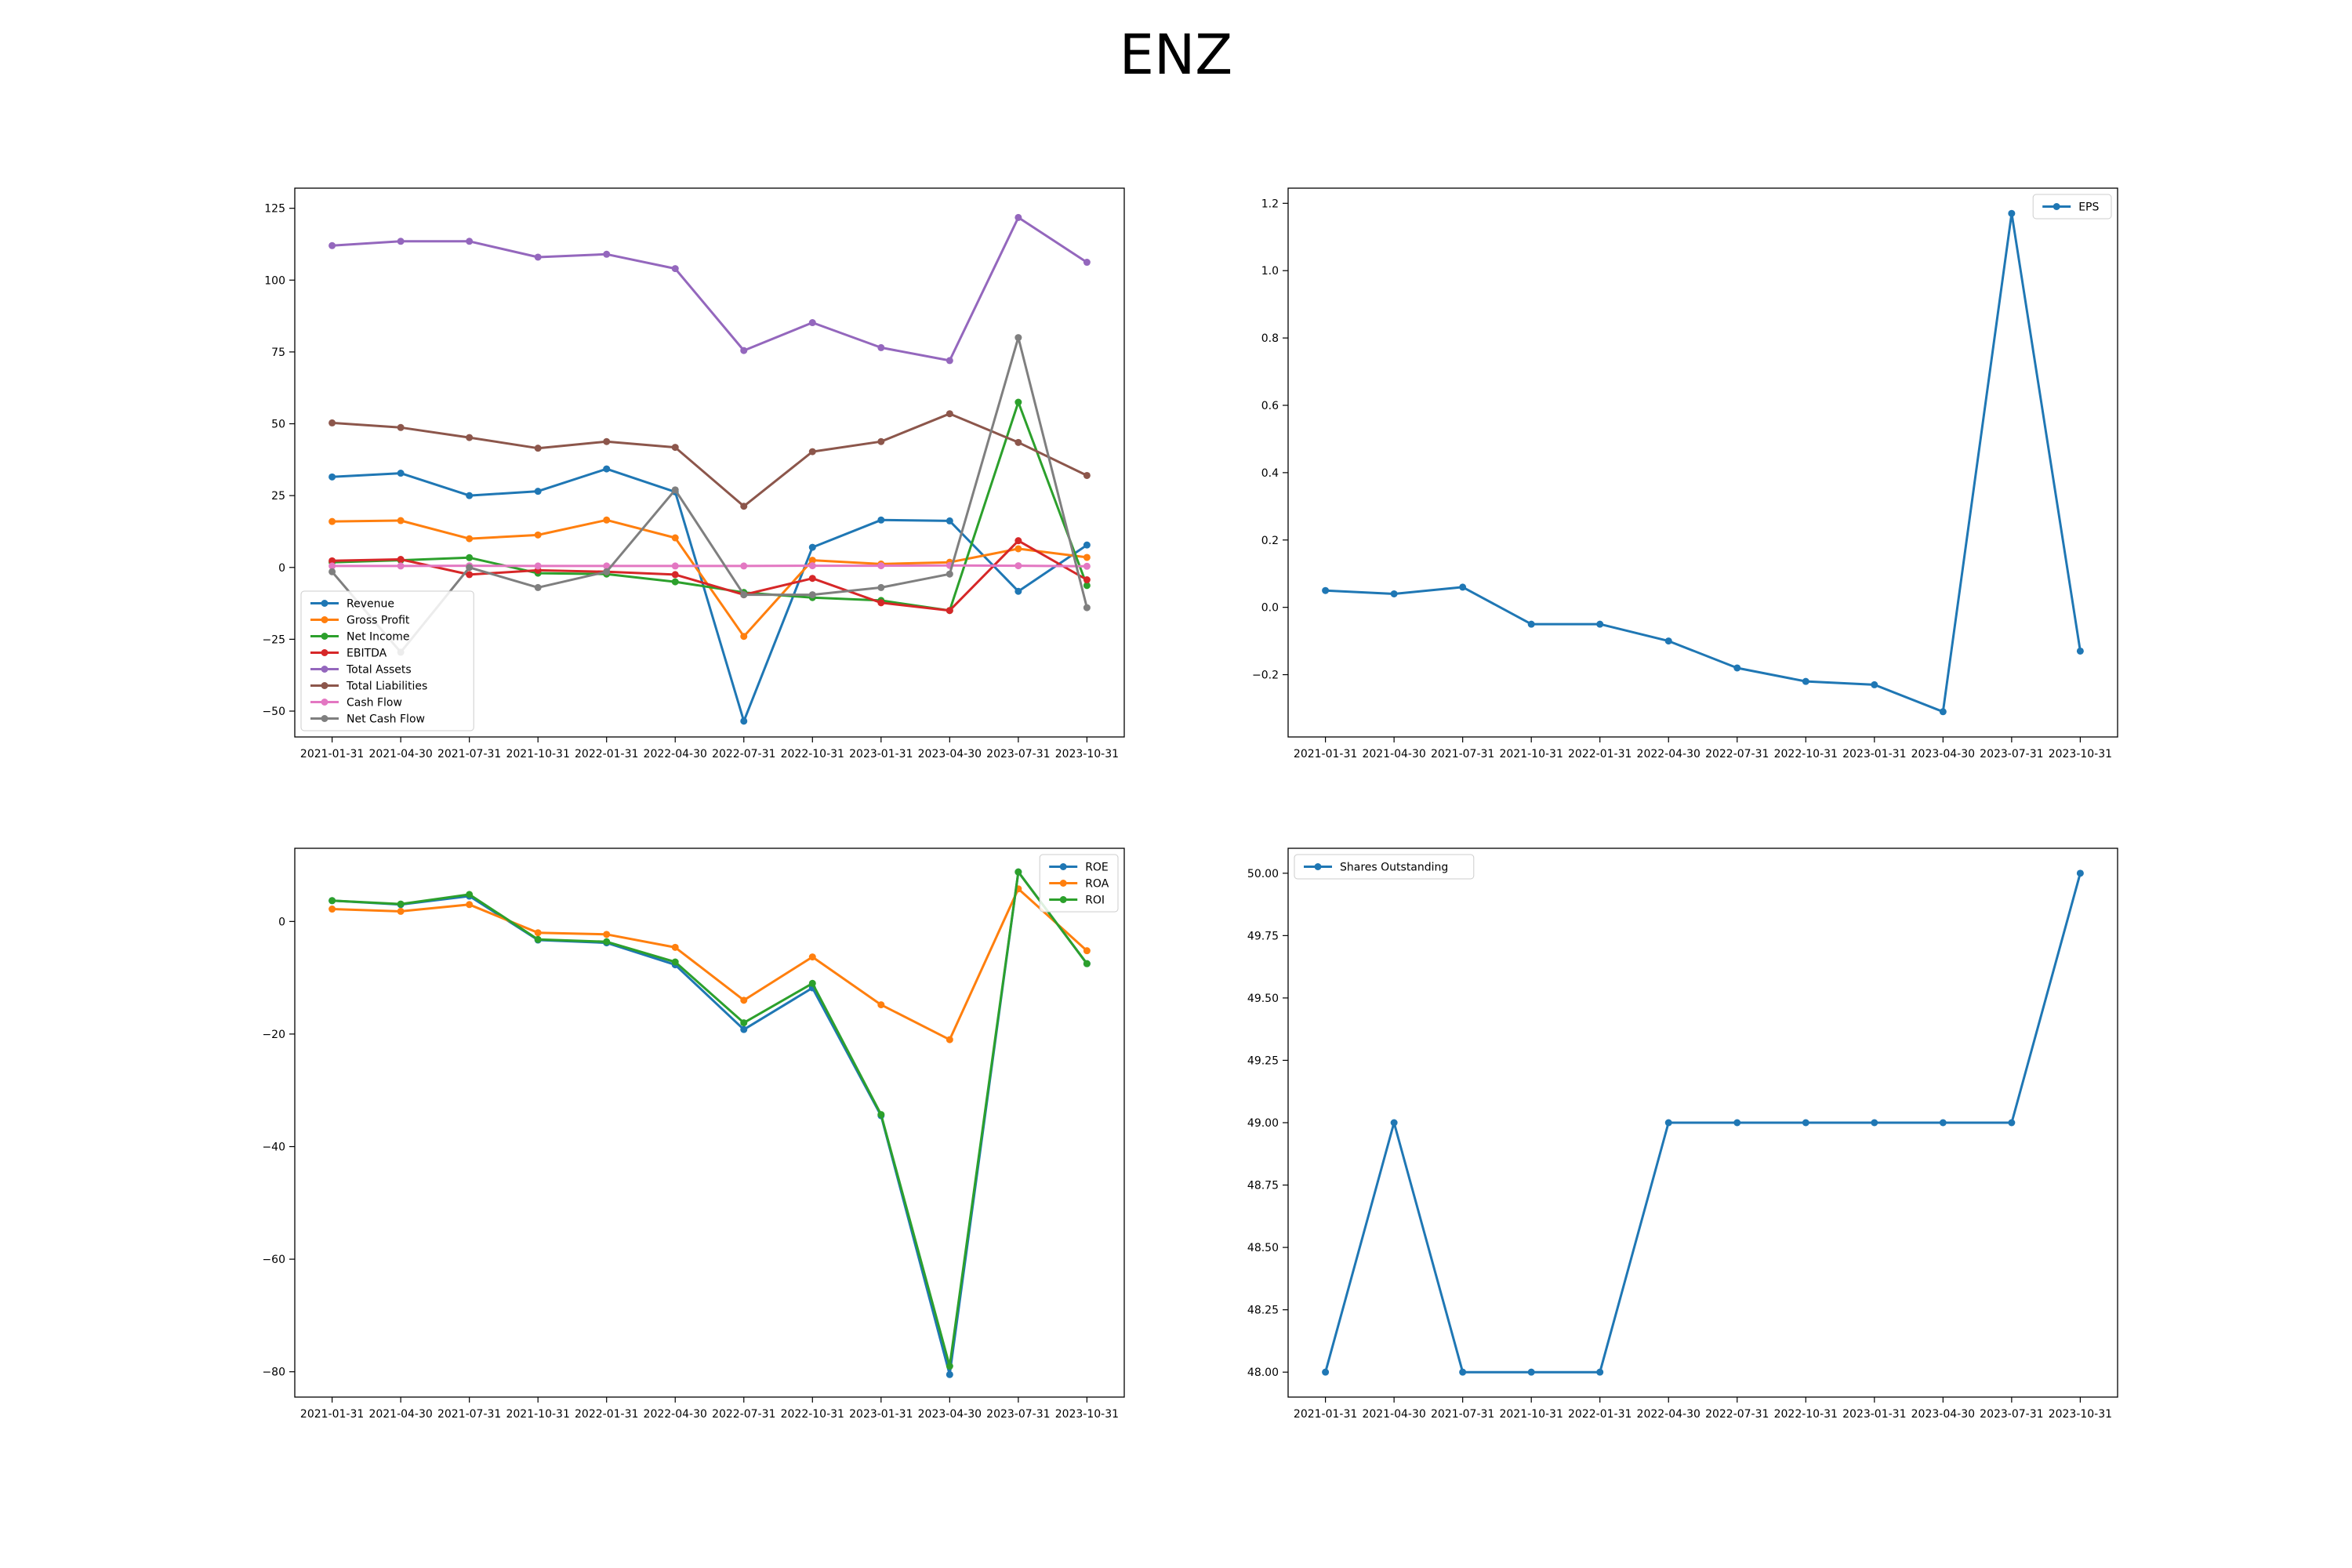 The height and width of the screenshot is (1568, 2352). What do you see at coordinates (274, 280) in the screenshot?
I see `y-tick-label: 100` at bounding box center [274, 280].